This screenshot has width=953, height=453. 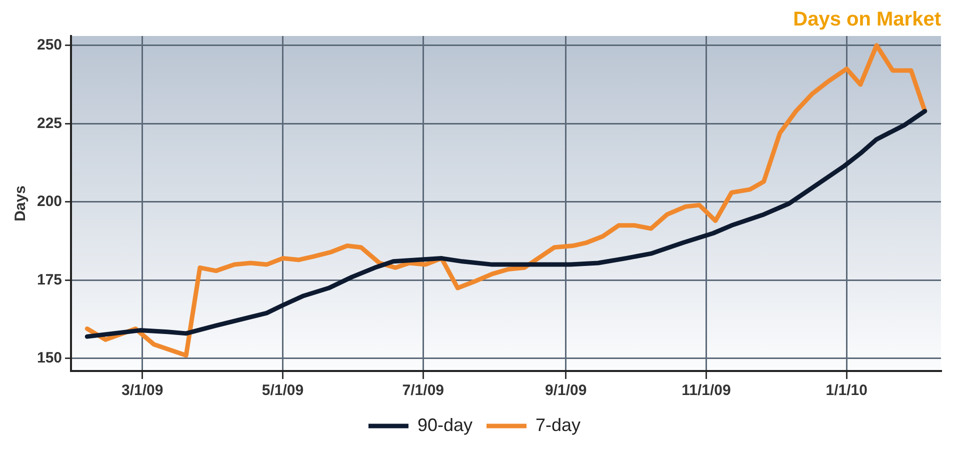 What do you see at coordinates (49, 201) in the screenshot?
I see `y-tick-label: 200` at bounding box center [49, 201].